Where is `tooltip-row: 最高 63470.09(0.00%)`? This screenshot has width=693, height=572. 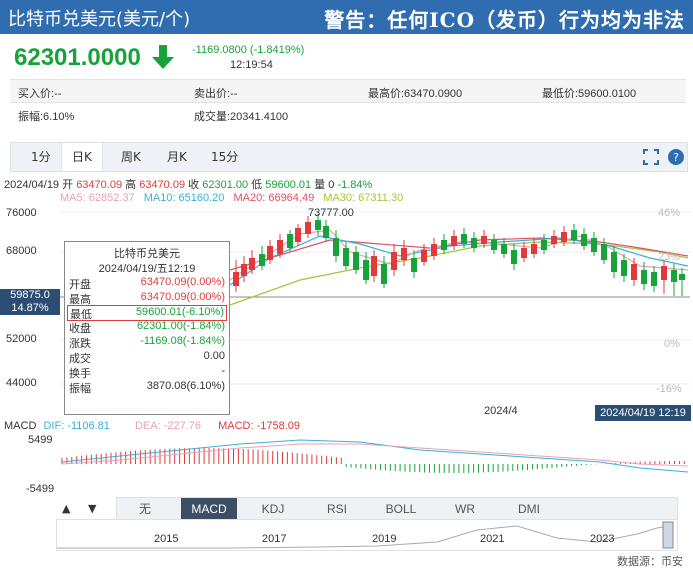 tooltip-row: 最高 63470.09(0.00%) is located at coordinates (147, 298).